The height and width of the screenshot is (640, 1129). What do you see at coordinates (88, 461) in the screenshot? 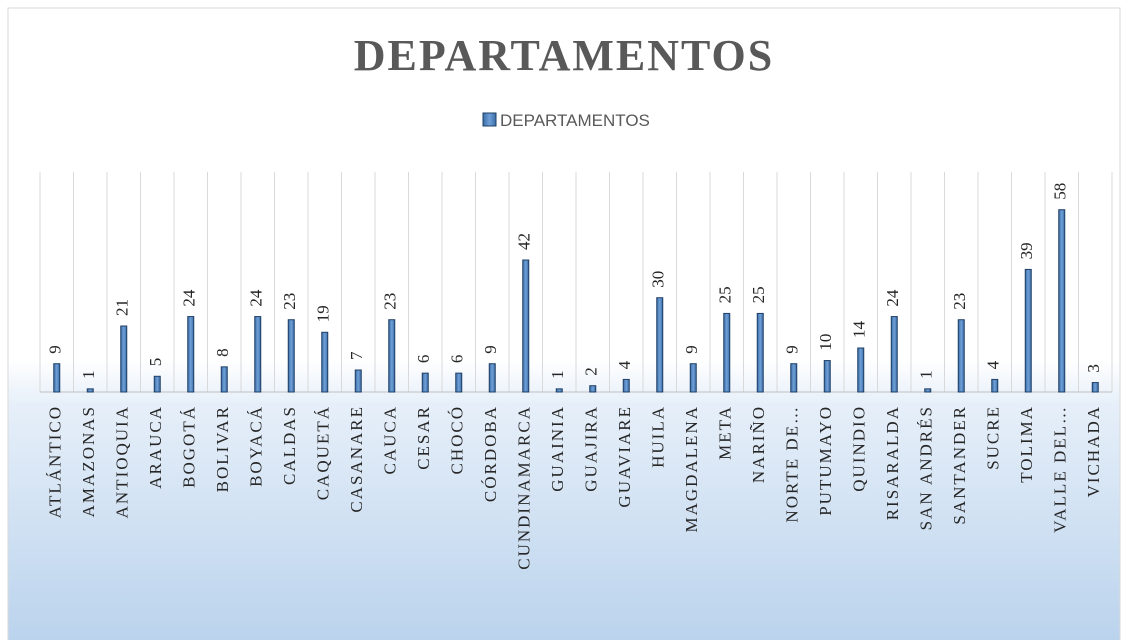
I see `x-tick-label: AMAZONAS` at bounding box center [88, 461].